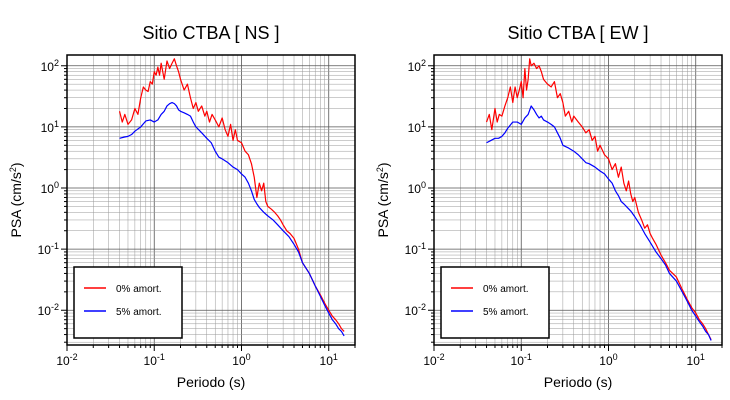 This screenshot has height=400, width=730. What do you see at coordinates (210, 33) in the screenshot?
I see `chart-title: Sitio CTBA [ NS ]` at bounding box center [210, 33].